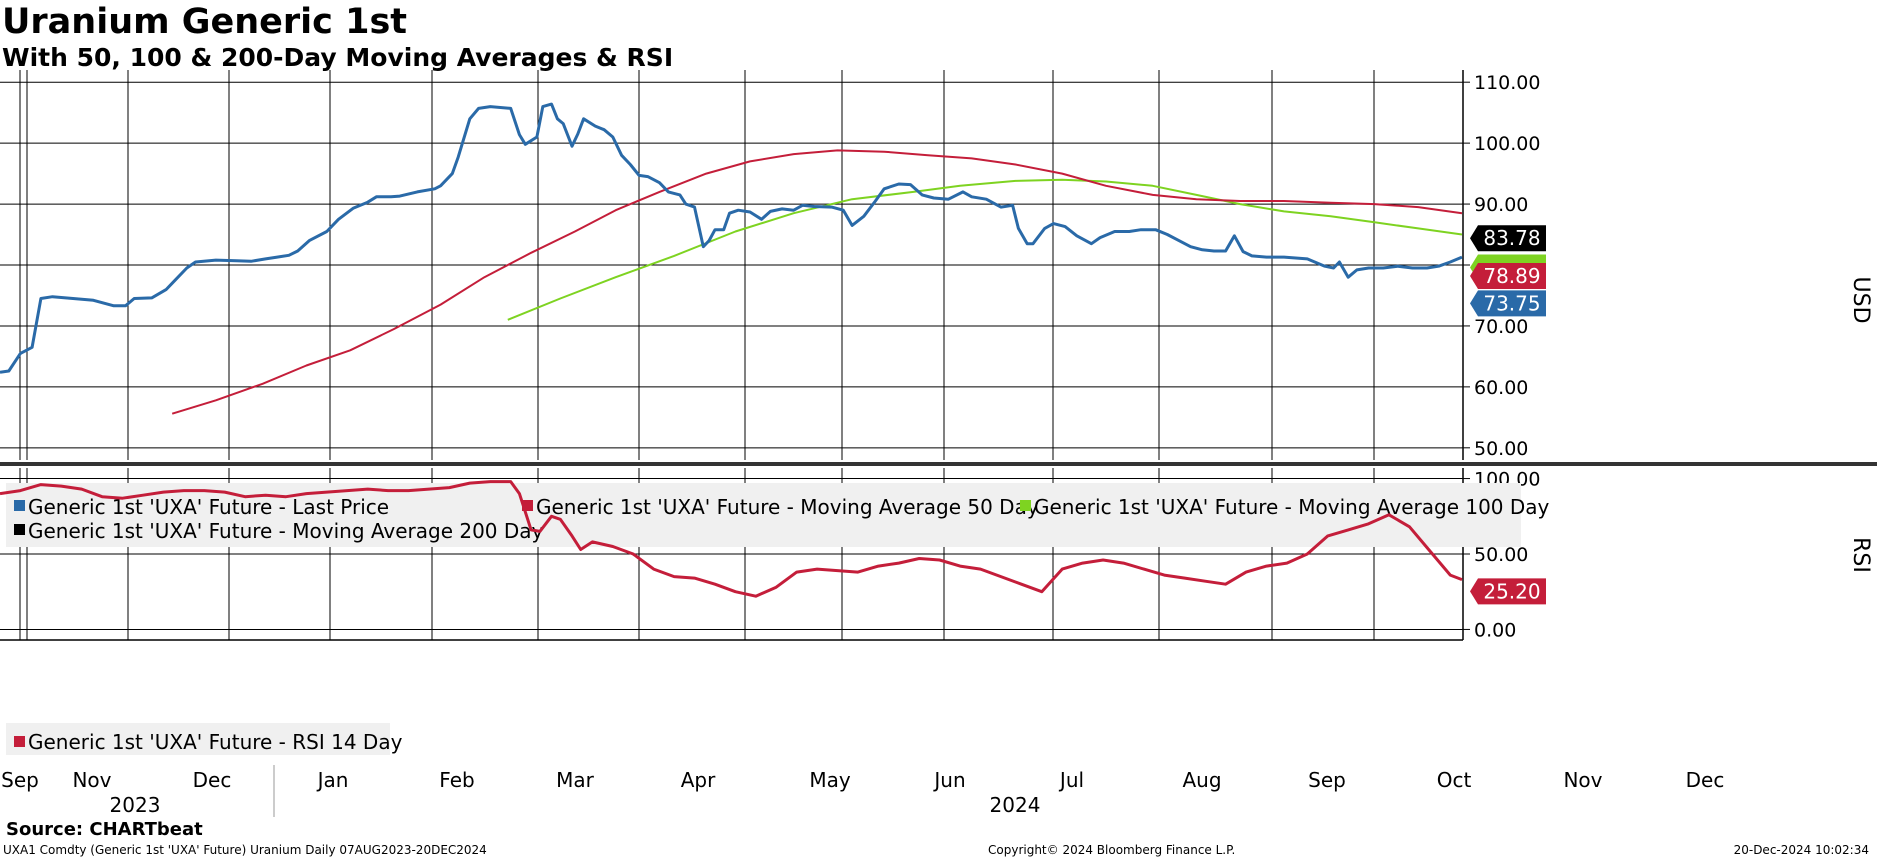 Image resolution: width=1877 pixels, height=859 pixels. I want to click on y-tick-label: 60.00, so click(1501, 388).